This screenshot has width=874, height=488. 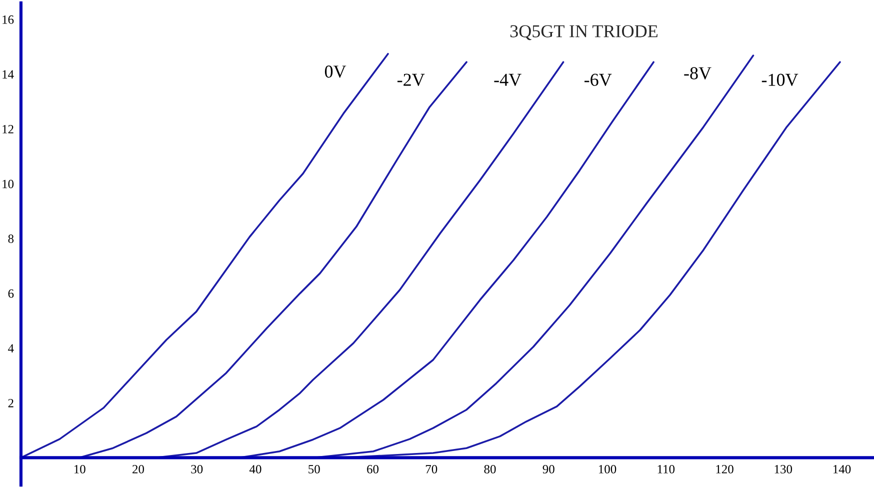 I want to click on y-tick-label: 2, so click(x=11, y=403).